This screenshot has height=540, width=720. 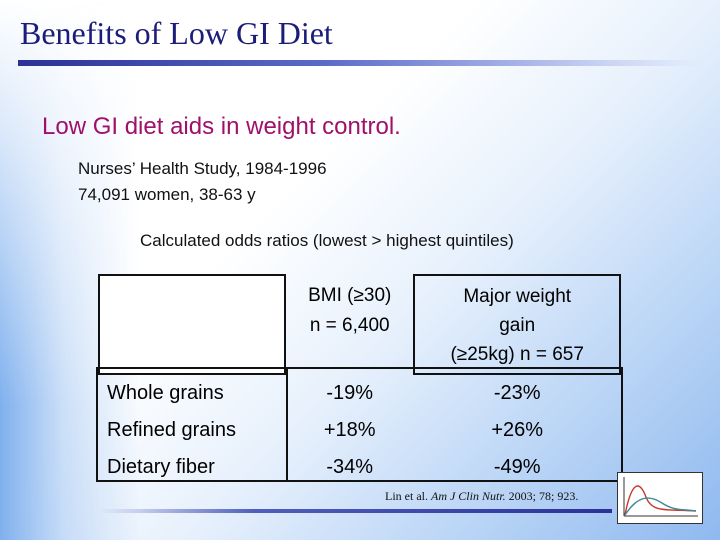 What do you see at coordinates (350, 467) in the screenshot?
I see `bmi-value: -34%` at bounding box center [350, 467].